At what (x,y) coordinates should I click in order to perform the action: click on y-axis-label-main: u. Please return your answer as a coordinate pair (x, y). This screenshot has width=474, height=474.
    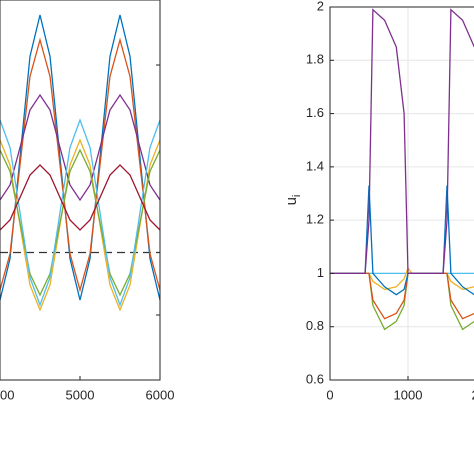
    Looking at the image, I should click on (291, 201).